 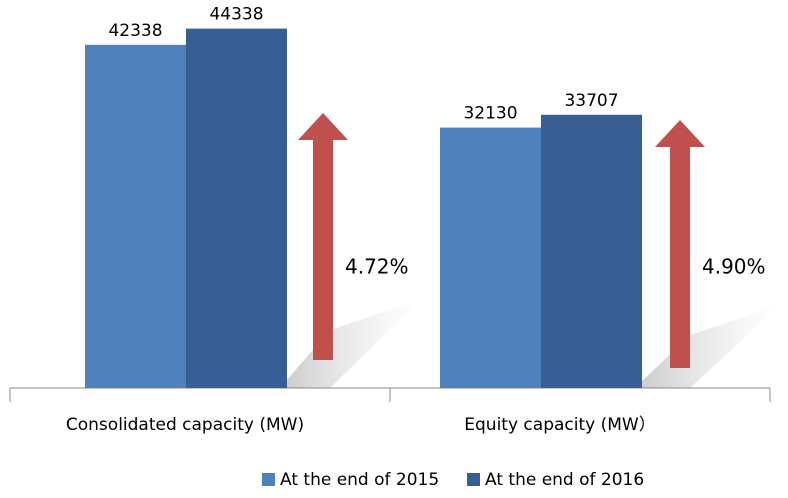 What do you see at coordinates (591, 101) in the screenshot?
I see `data-label: 33707` at bounding box center [591, 101].